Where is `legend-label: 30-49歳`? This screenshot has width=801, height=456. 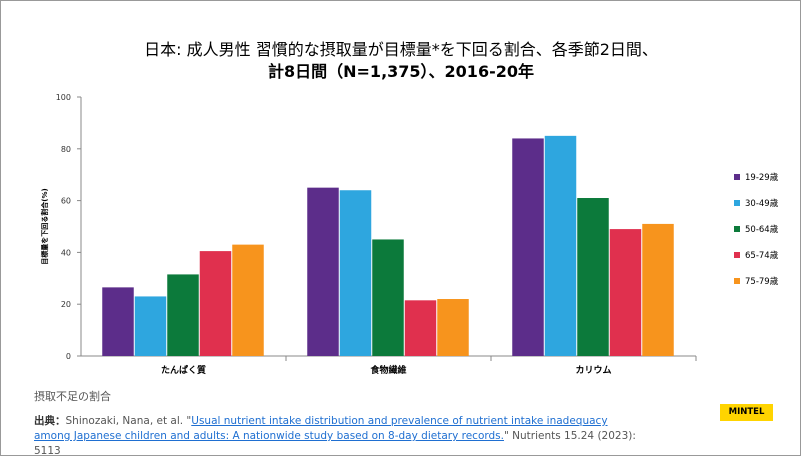 legend-label: 30-49歳 is located at coordinates (762, 203).